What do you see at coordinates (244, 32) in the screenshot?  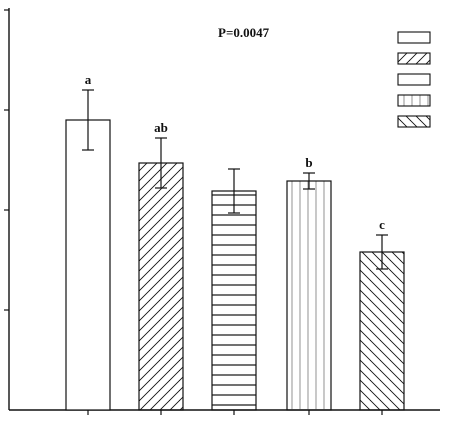 I see `p-value-annotation: P=0.0047` at bounding box center [244, 32].